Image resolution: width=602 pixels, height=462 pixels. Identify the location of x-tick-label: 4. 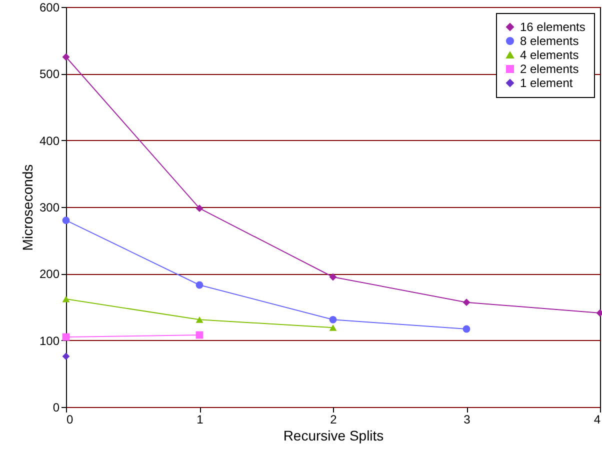
(597, 419).